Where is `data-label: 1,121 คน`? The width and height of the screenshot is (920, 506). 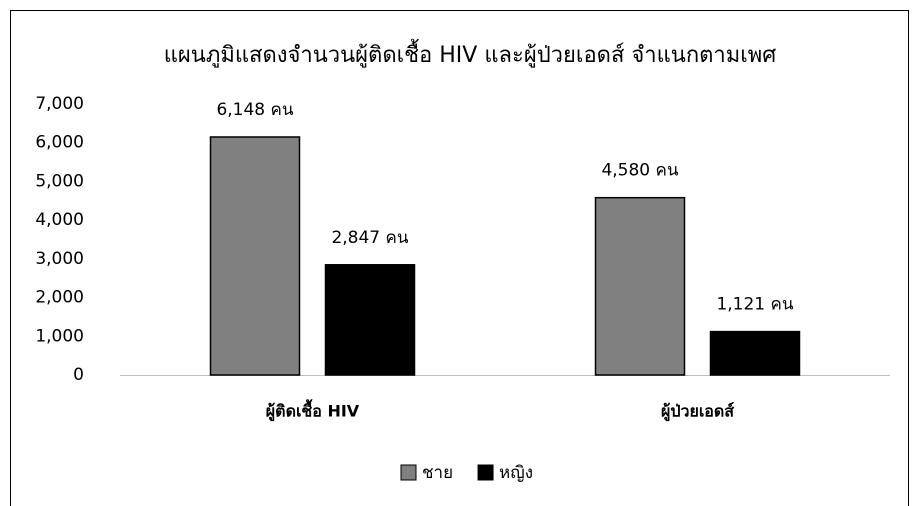
data-label: 1,121 คน is located at coordinates (754, 305).